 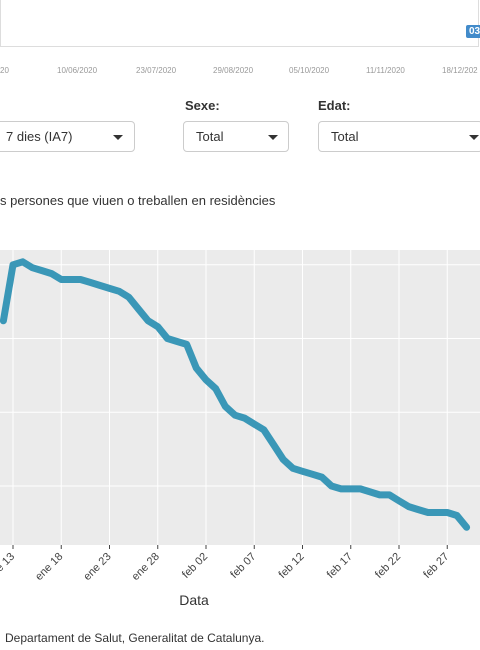 I want to click on x-tick-label: feb 12, so click(x=292, y=566).